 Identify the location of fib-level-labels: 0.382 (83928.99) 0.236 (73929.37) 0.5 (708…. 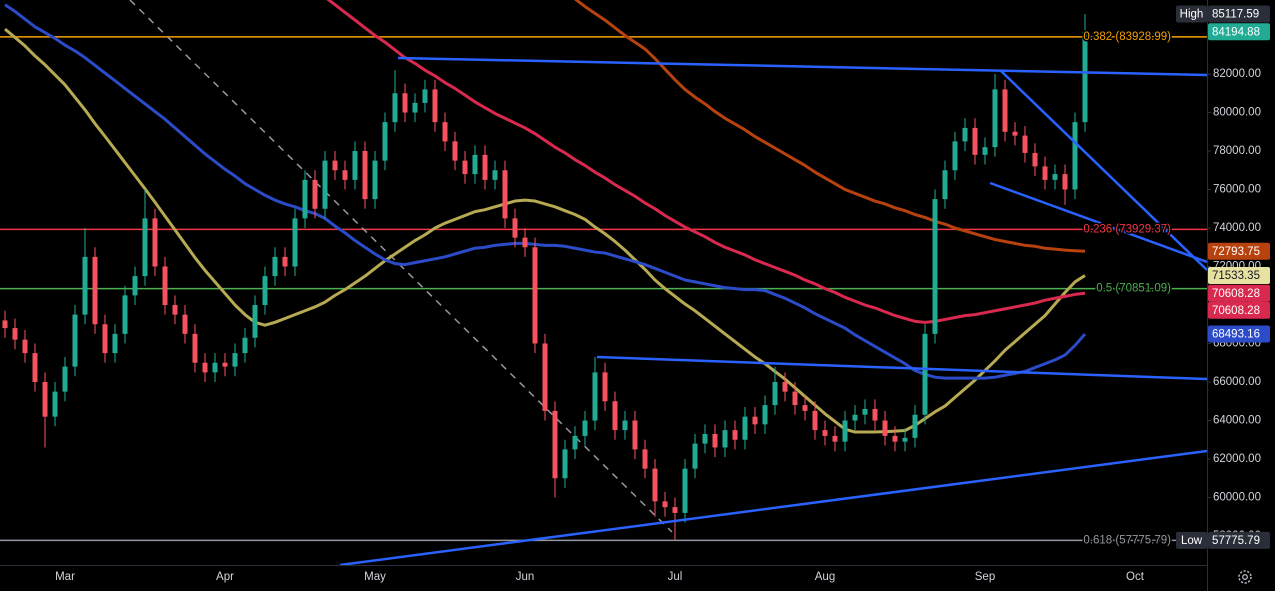
(1127, 288).